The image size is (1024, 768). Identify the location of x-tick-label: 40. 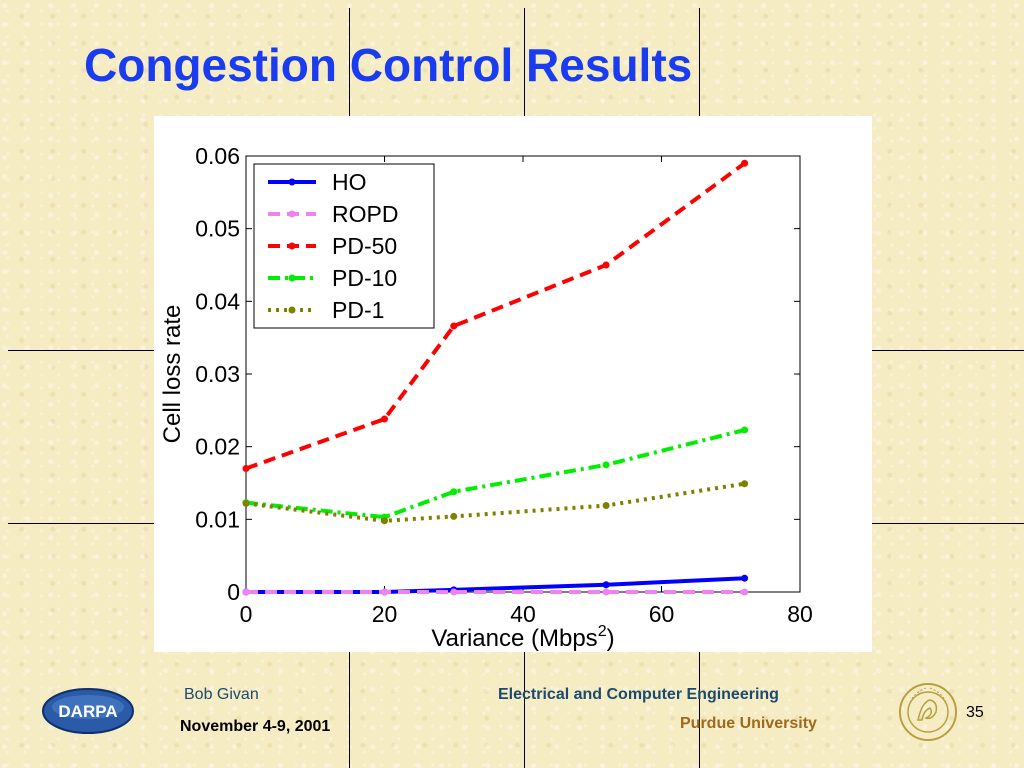
(523, 614).